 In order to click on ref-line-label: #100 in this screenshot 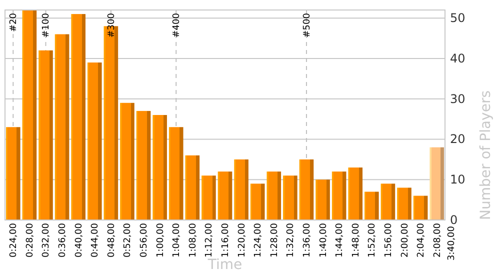, I will do `click(47, 25)`.